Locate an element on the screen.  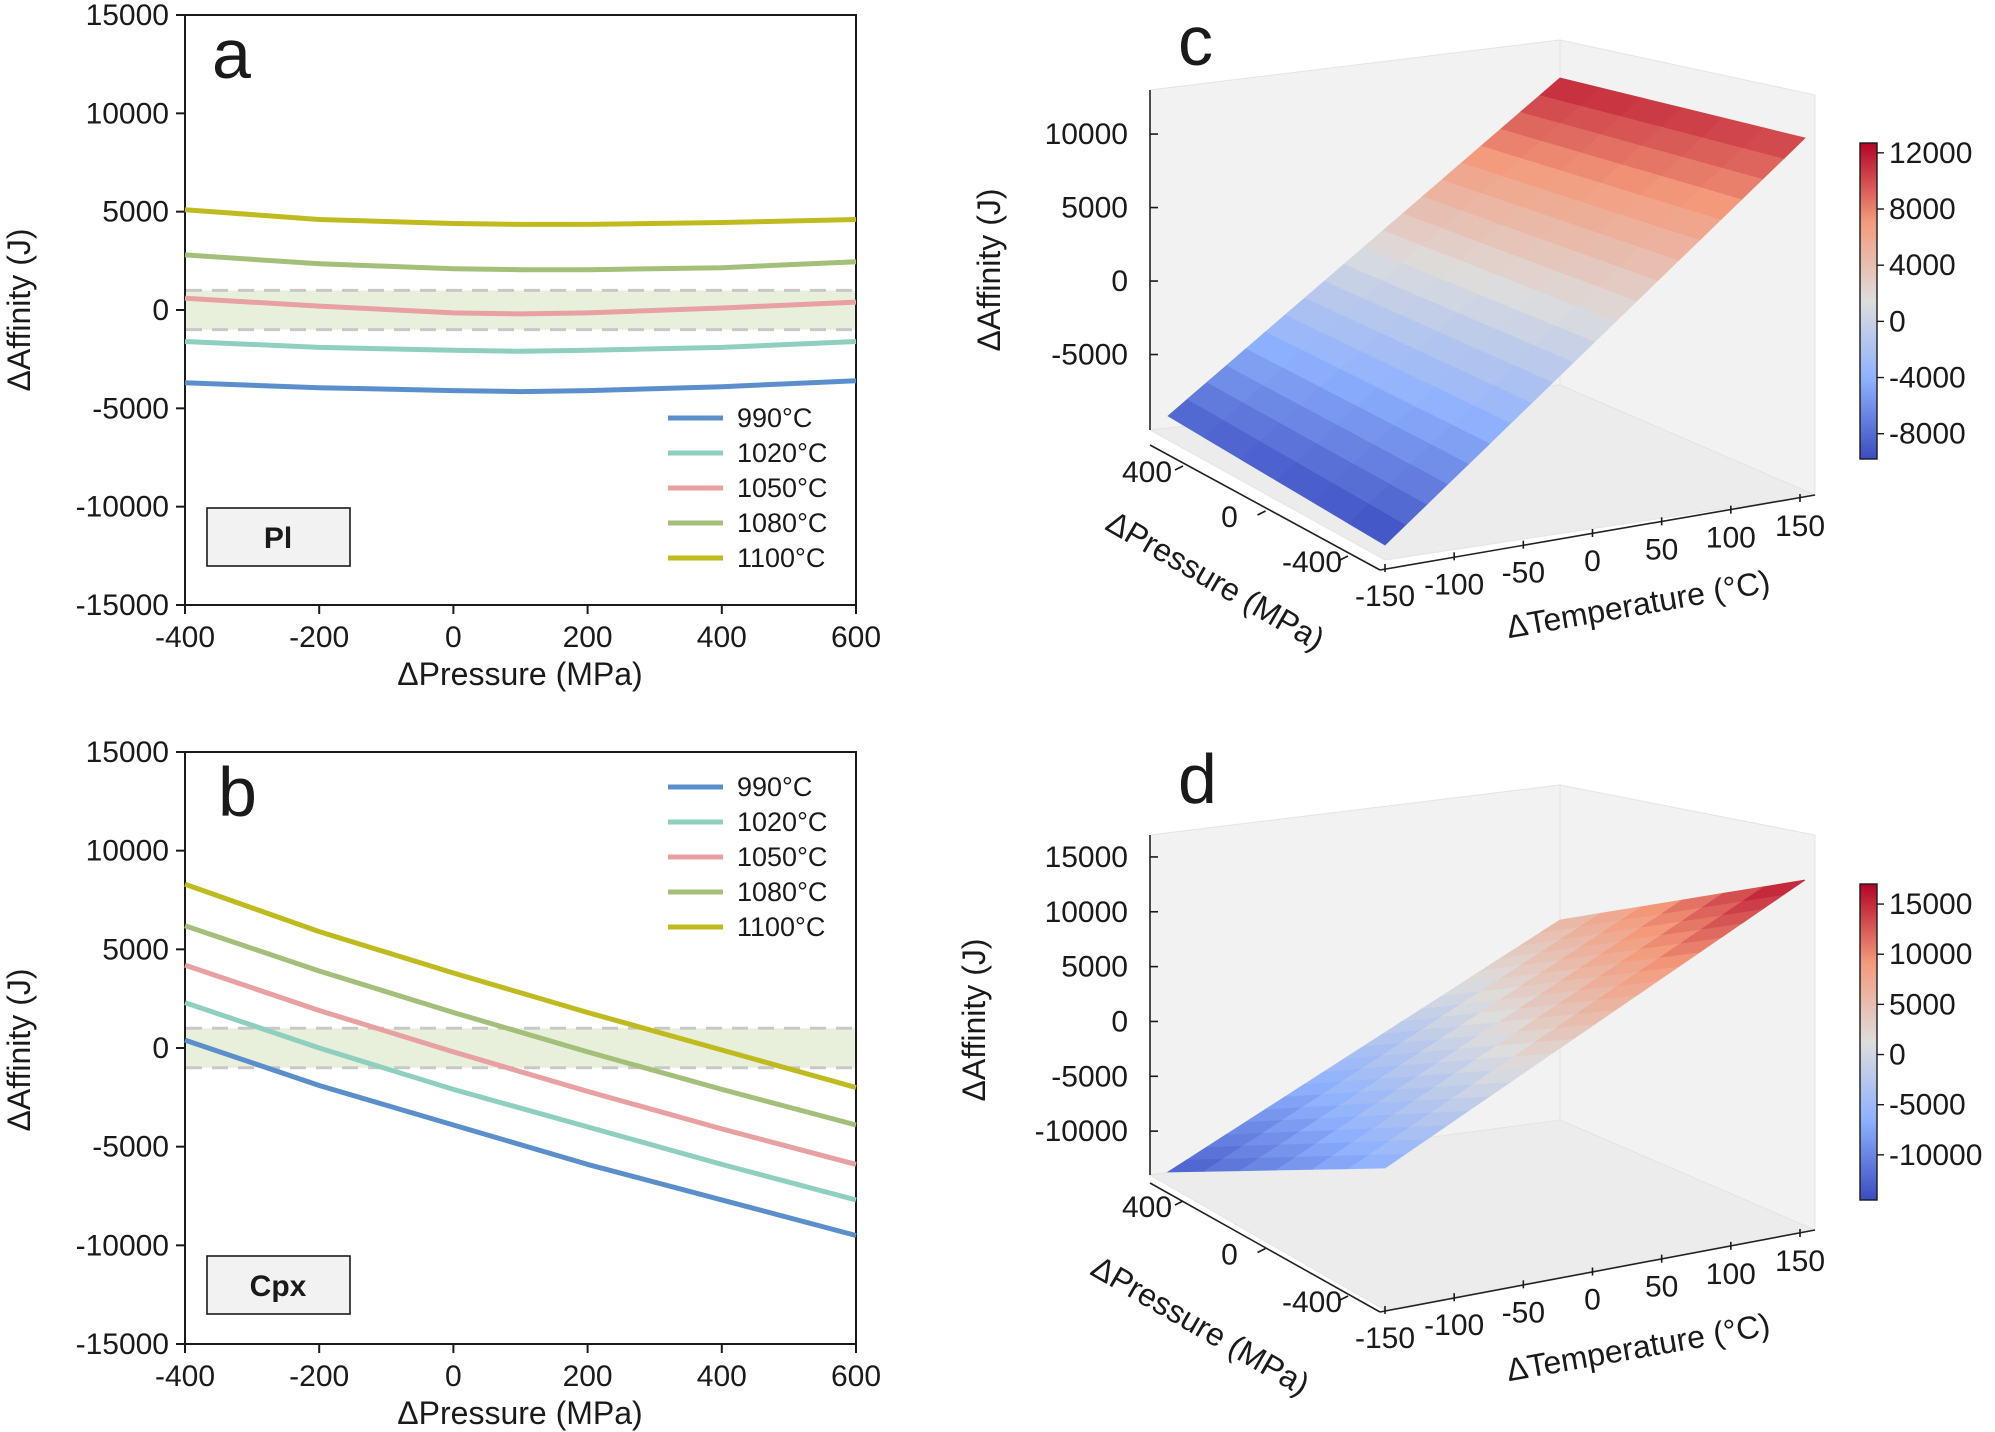
panel-b-x-tick-label: 0 is located at coordinates (453, 1376).